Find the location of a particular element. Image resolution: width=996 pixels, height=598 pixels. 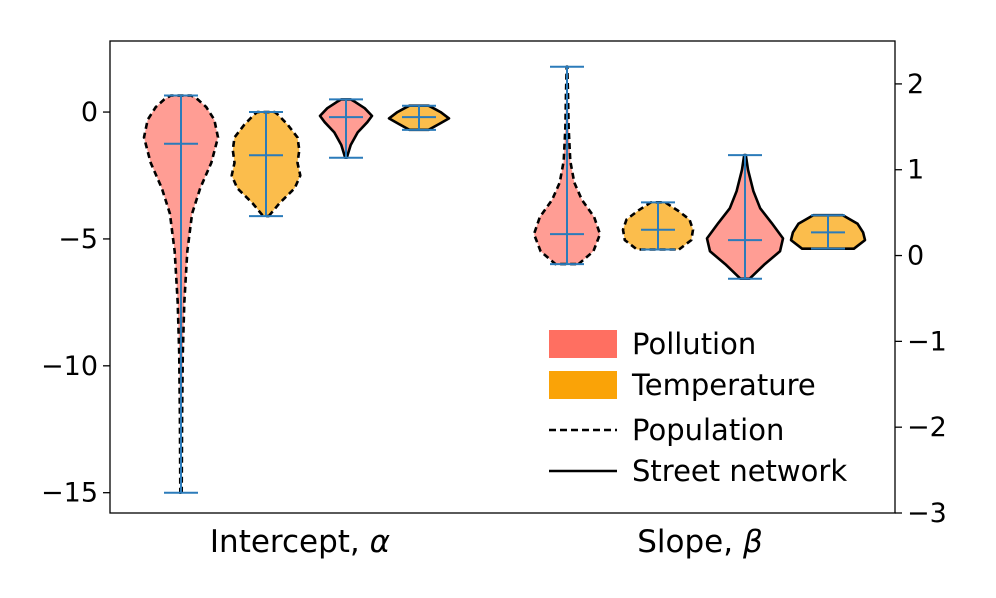

legend-entry-population: Population is located at coordinates (666, 430).